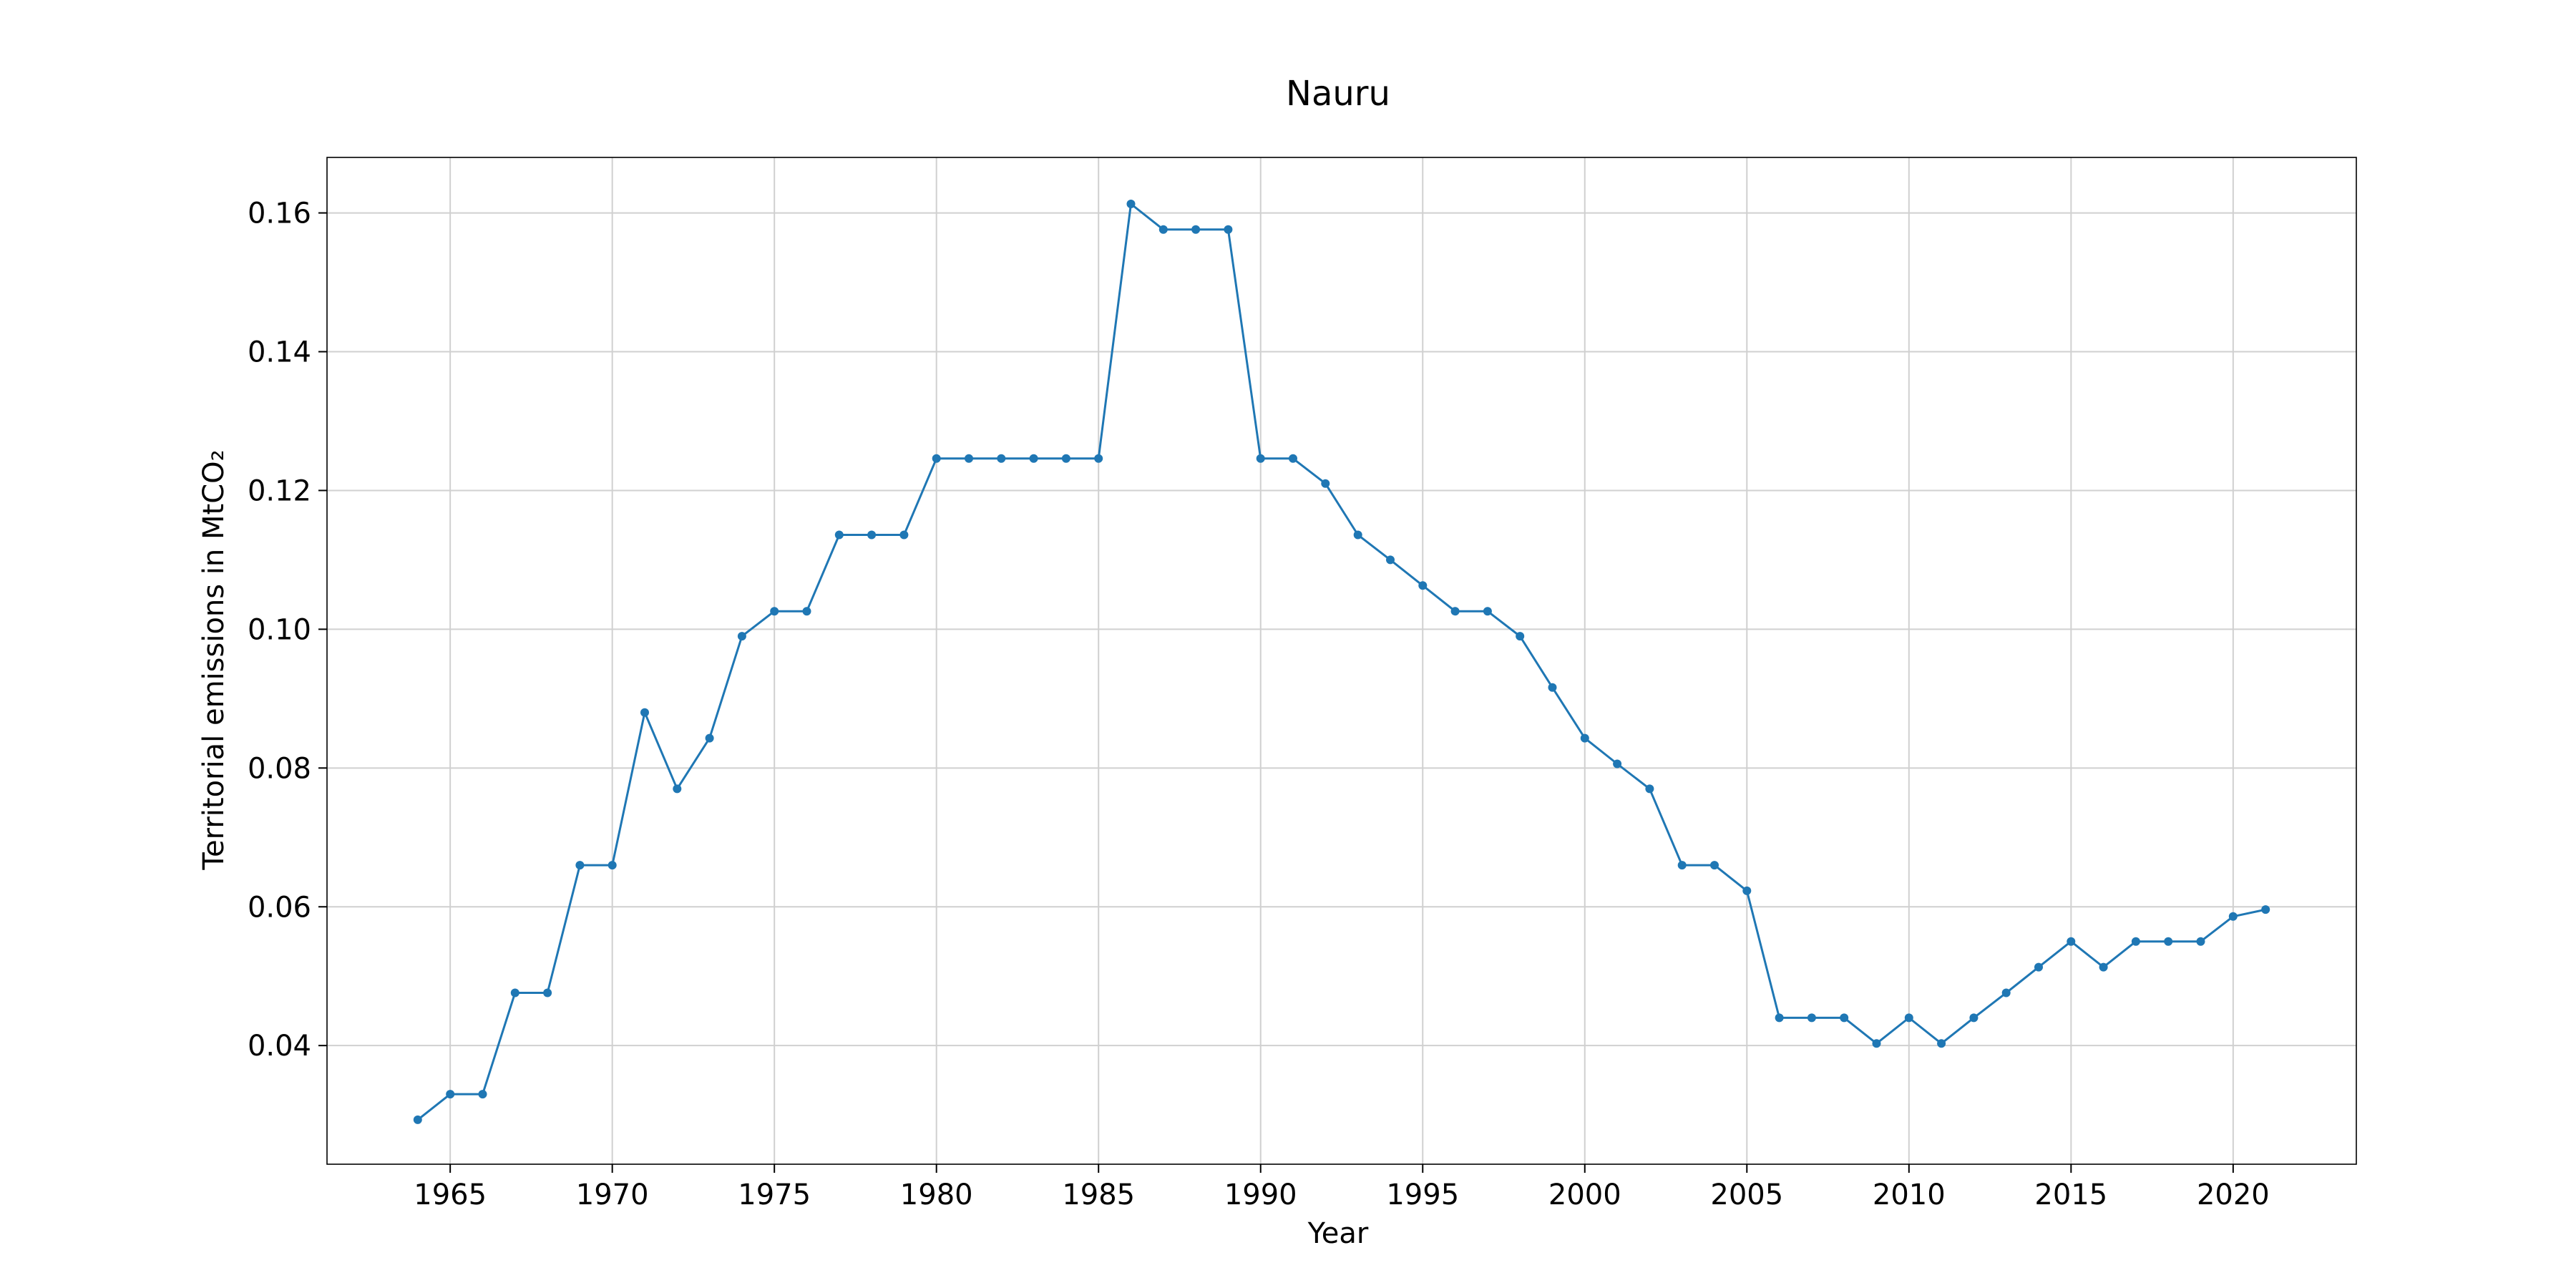  I want to click on x-tick-label: 2020, so click(2233, 1195).